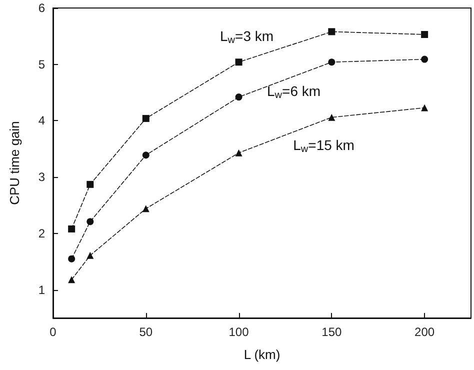 The width and height of the screenshot is (474, 370). Describe the element at coordinates (42, 64) in the screenshot. I see `y-tick-label: 5` at that location.